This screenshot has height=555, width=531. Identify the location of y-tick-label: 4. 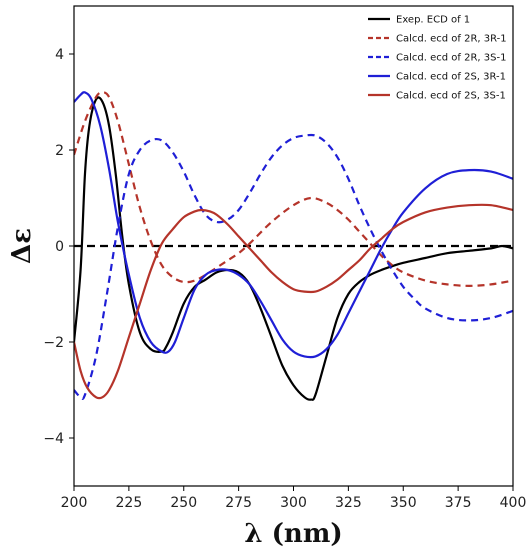
(59, 55).